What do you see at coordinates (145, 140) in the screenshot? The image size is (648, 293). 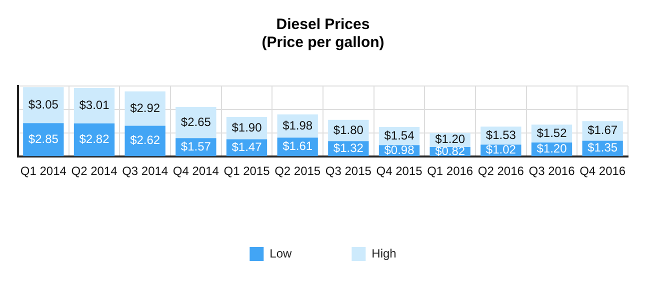 I see `data-label: $2.62` at bounding box center [145, 140].